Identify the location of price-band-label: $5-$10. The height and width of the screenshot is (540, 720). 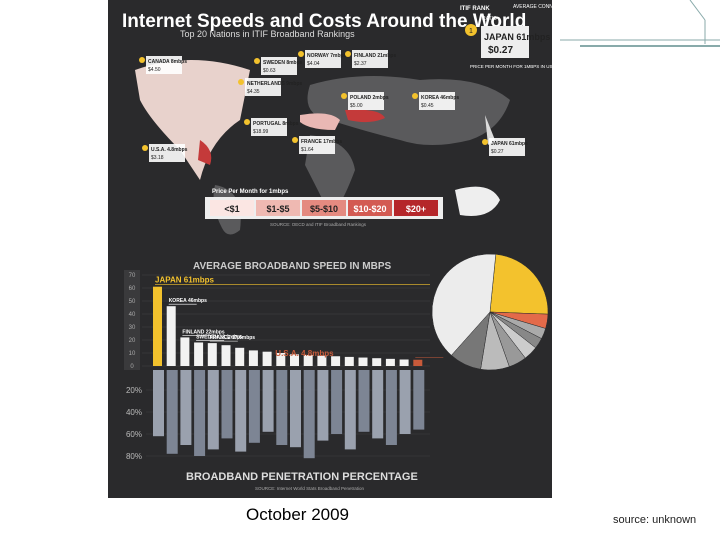
(324, 209).